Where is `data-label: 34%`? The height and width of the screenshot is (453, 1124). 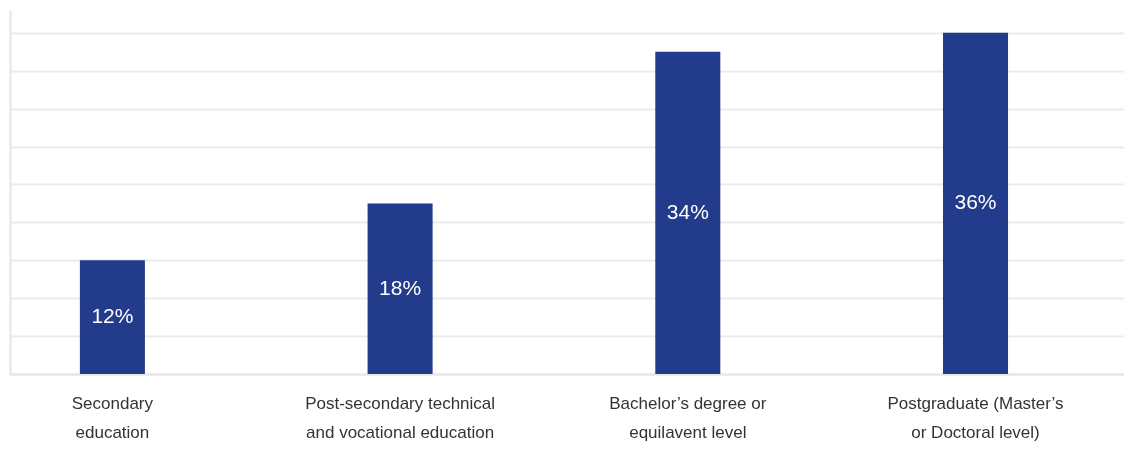
data-label: 34% is located at coordinates (687, 211).